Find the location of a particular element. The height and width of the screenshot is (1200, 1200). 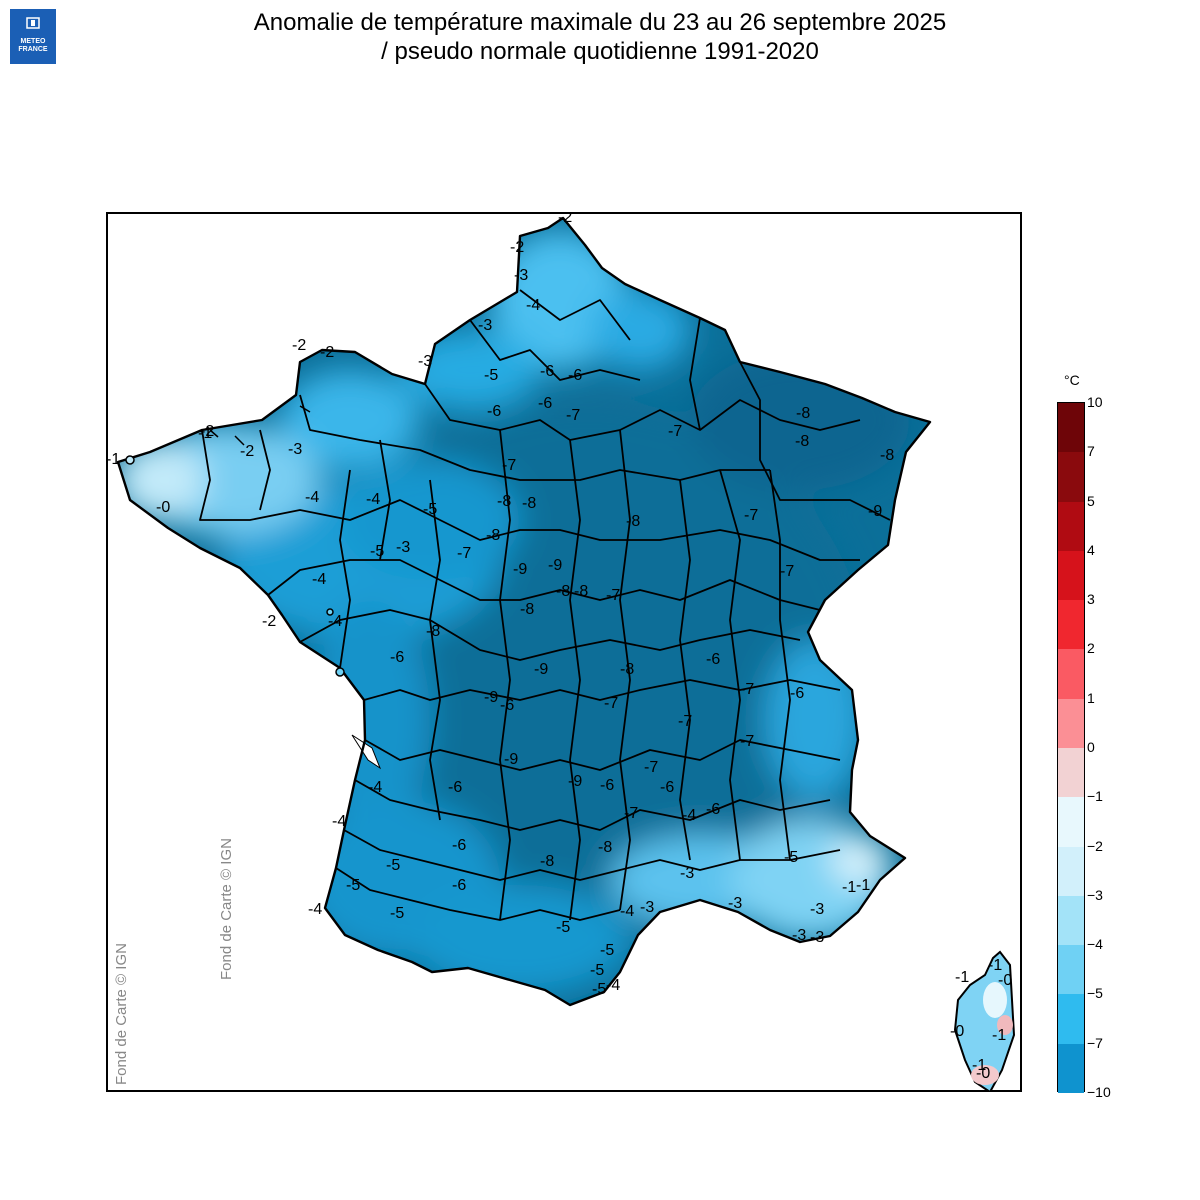

legend-tick-label: 2 is located at coordinates (1091, 648).